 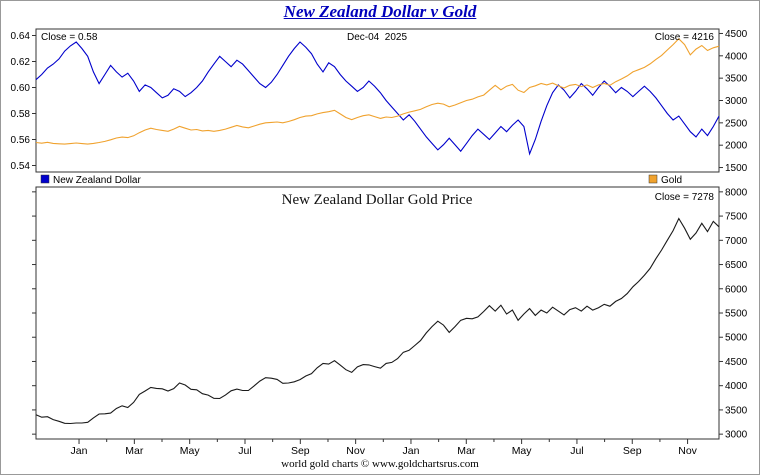 I want to click on nzd-legend-swatch, so click(x=45, y=179).